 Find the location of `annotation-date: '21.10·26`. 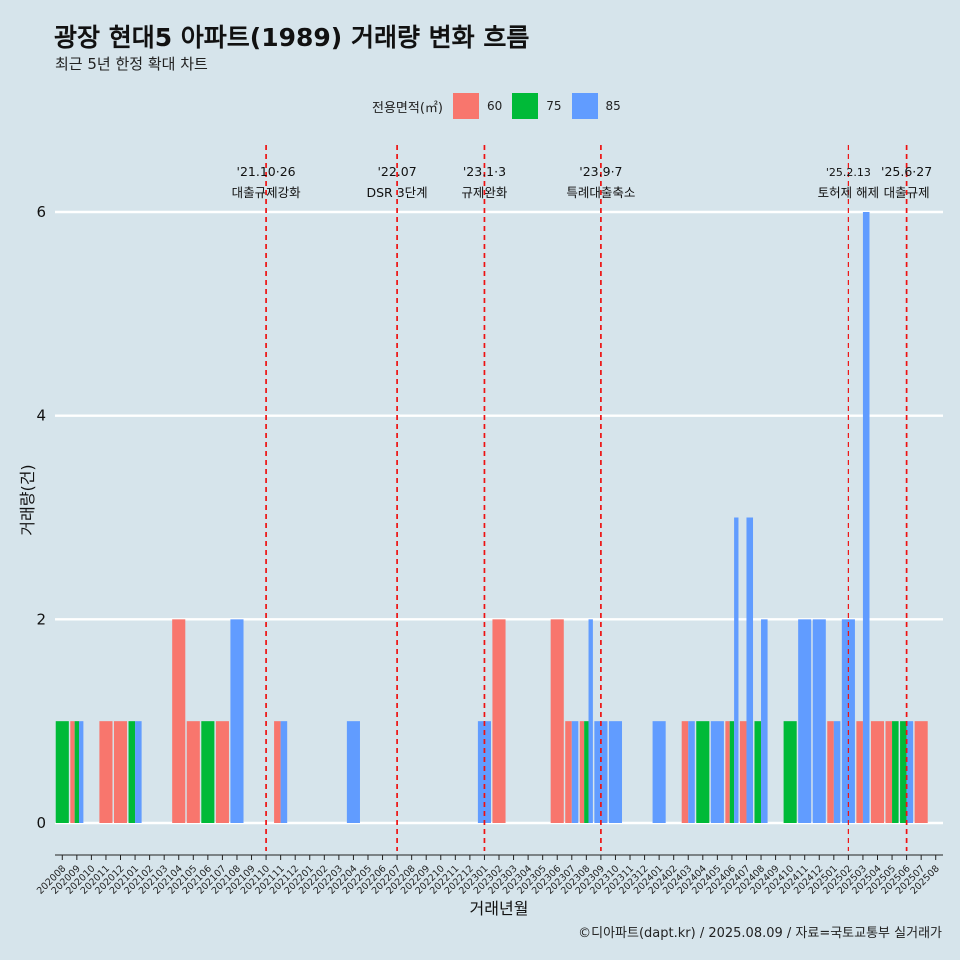

annotation-date: '21.10·26 is located at coordinates (266, 171).